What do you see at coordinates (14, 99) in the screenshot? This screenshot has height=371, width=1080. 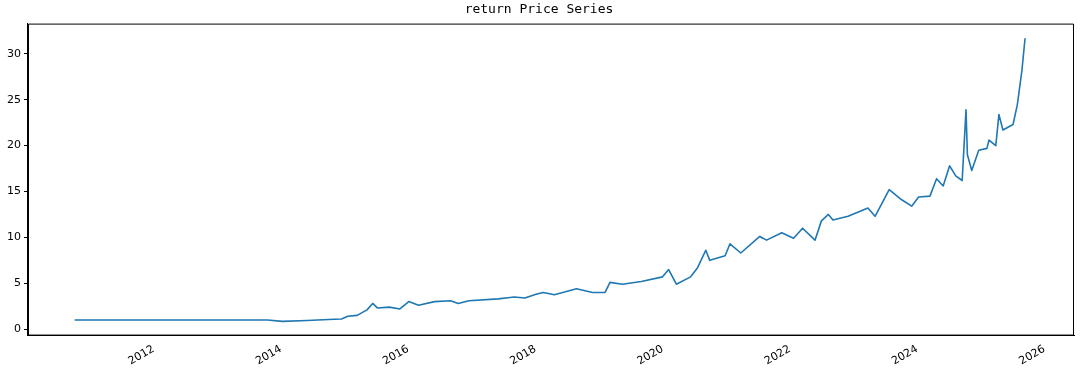 I see `y-tick-label: 25` at bounding box center [14, 99].